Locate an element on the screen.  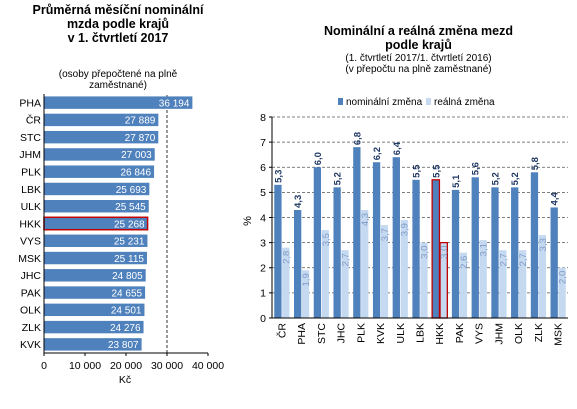
right-real-bar-KVK is located at coordinates (384, 271).